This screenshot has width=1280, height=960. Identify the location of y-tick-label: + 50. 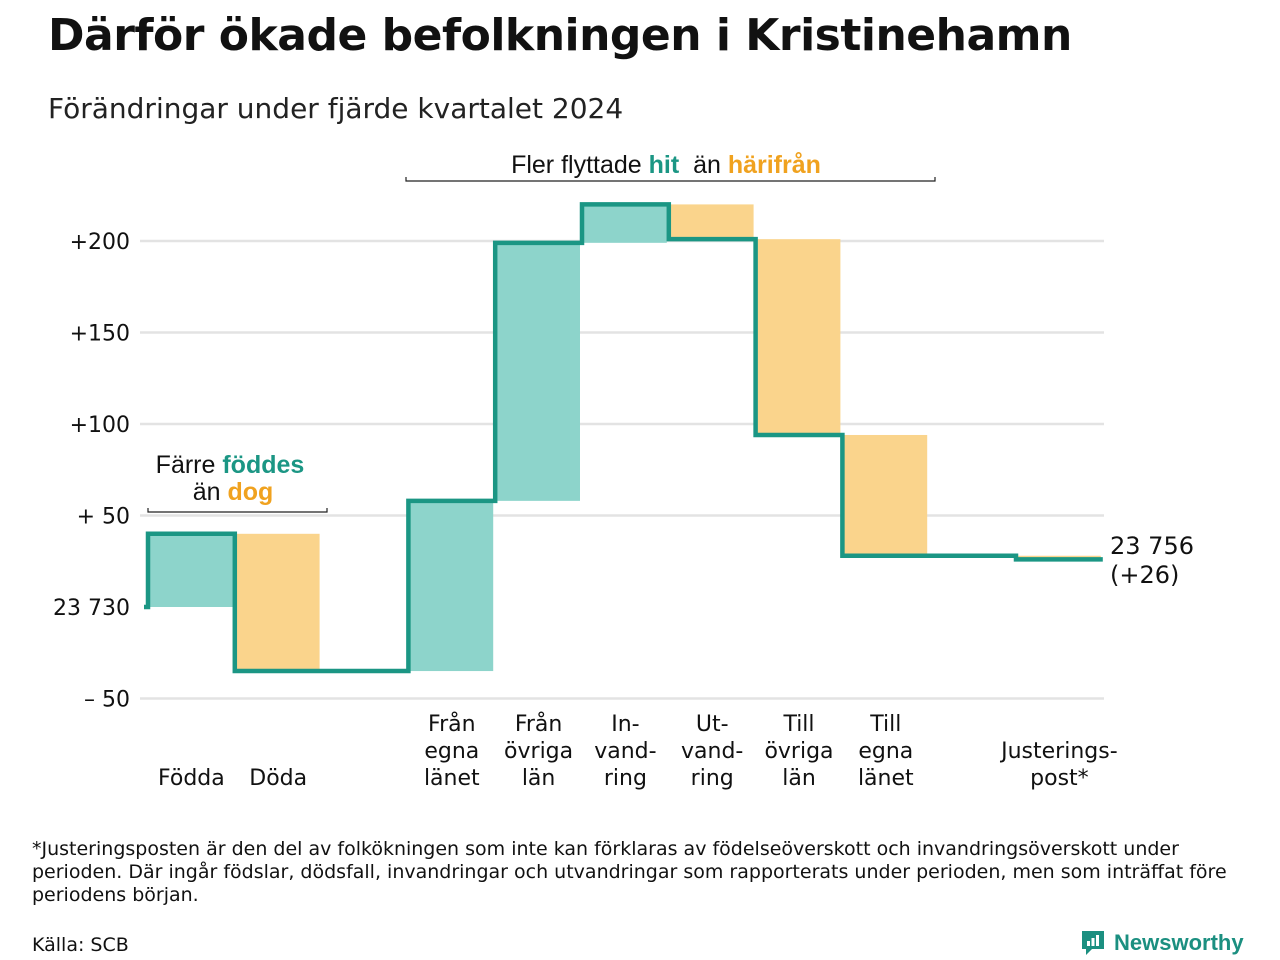
(103, 517).